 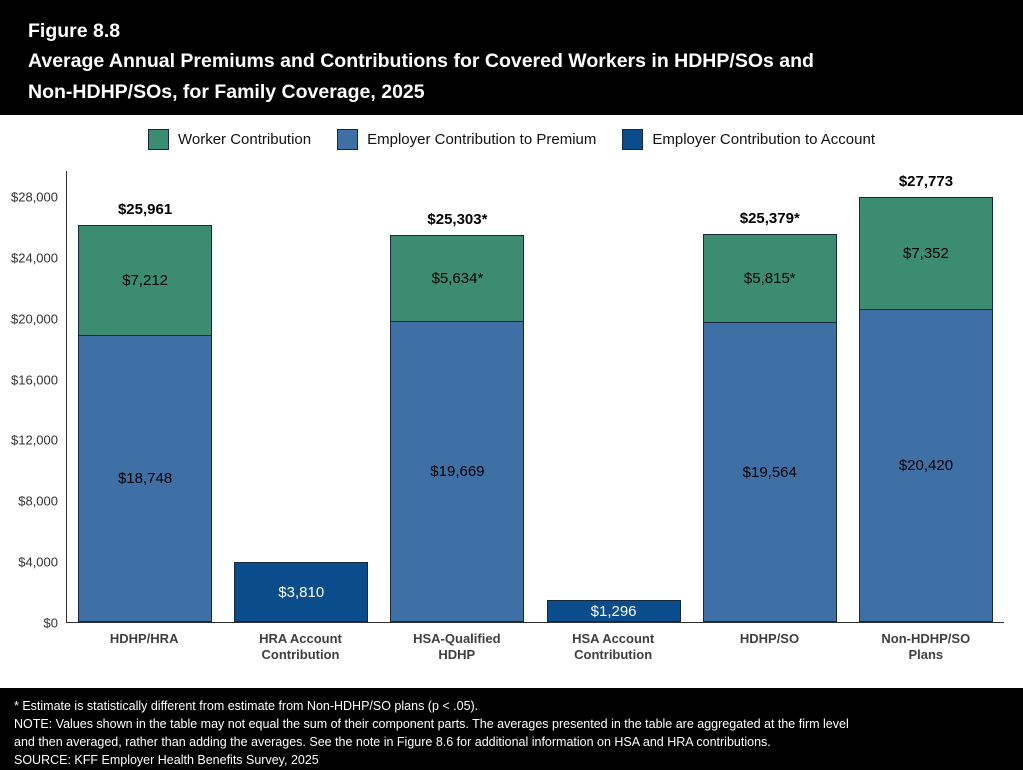 I want to click on figure-number: Figure 8.8, so click(x=74, y=31).